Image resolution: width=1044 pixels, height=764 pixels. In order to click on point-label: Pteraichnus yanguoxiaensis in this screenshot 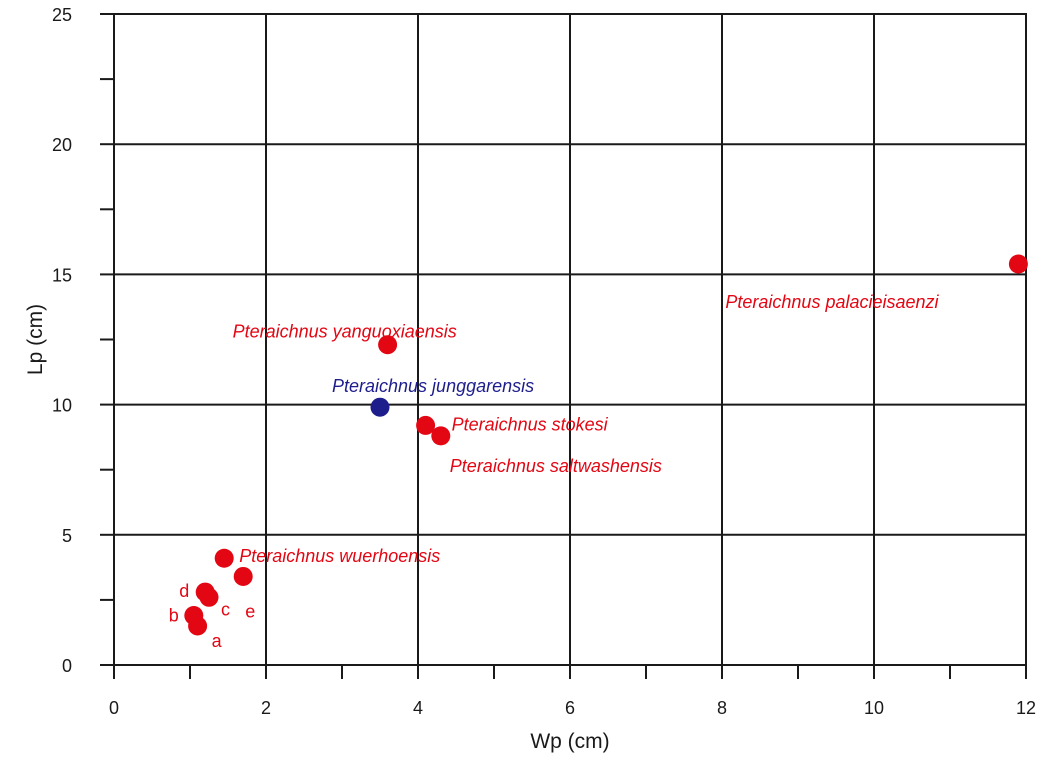, I will do `click(345, 332)`.